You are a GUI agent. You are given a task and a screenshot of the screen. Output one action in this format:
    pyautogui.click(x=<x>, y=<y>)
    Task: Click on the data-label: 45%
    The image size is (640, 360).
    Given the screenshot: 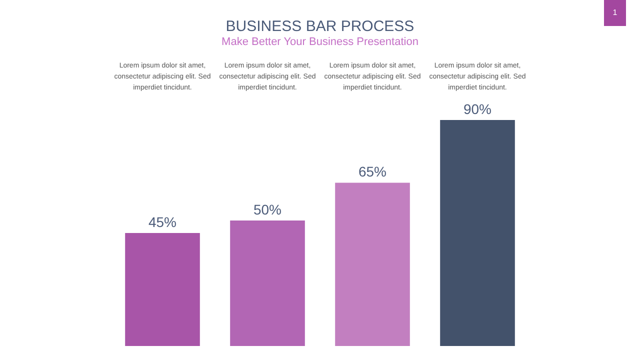 What is the action you would take?
    pyautogui.click(x=162, y=222)
    